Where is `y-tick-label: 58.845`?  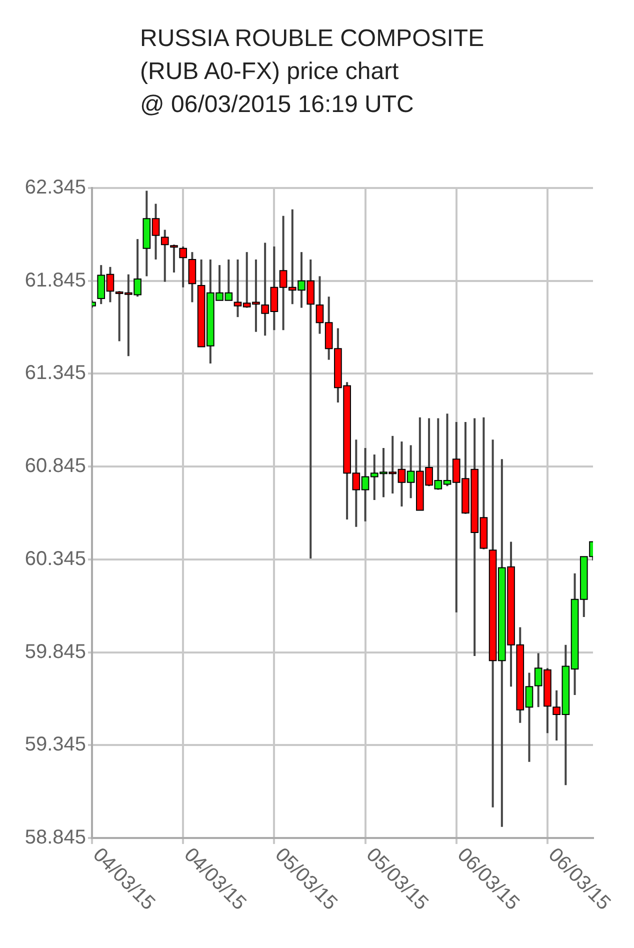 y-tick-label: 58.845 is located at coordinates (55, 837).